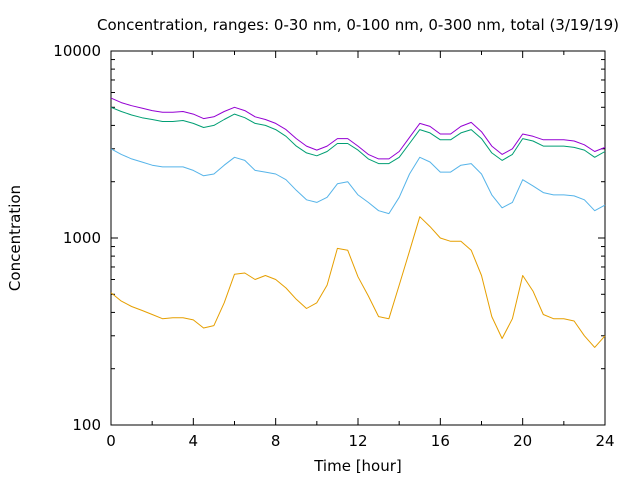  Describe the element at coordinates (111, 441) in the screenshot. I see `x-tick-label: 0` at that location.